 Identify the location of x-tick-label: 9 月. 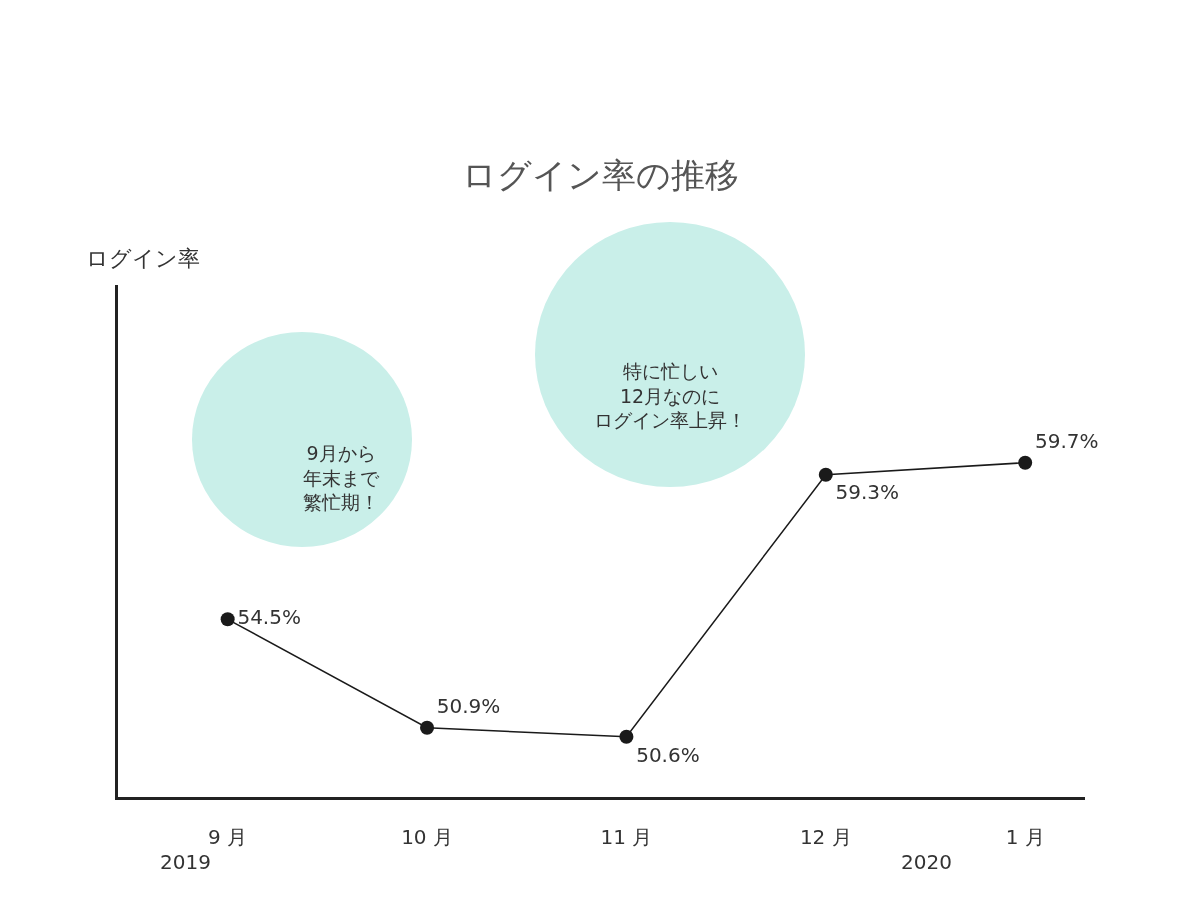
(228, 837).